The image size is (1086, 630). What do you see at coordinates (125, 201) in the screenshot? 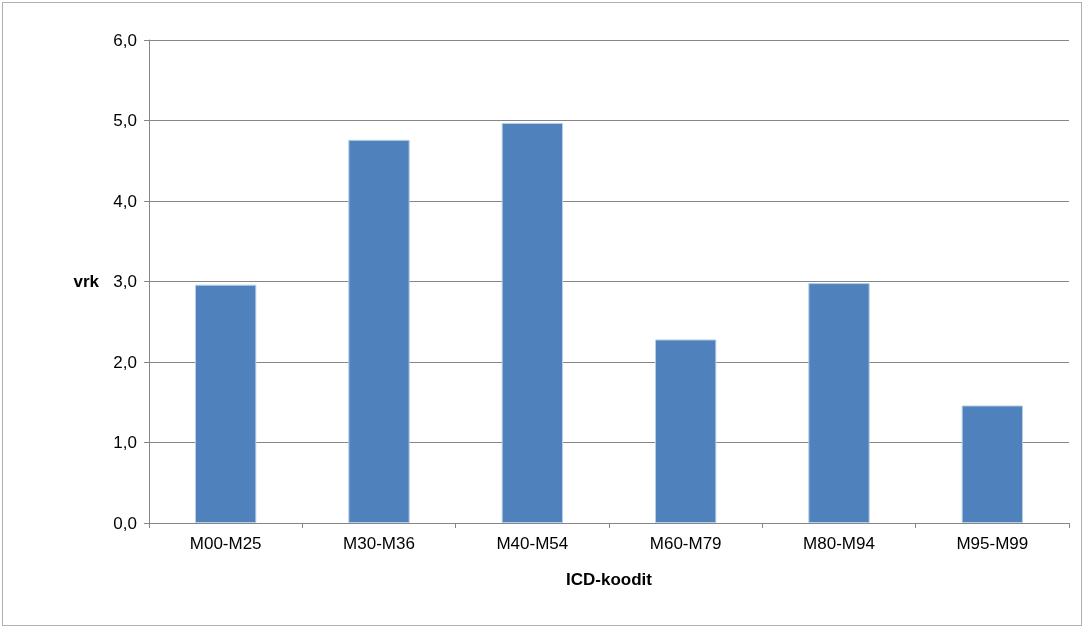
I see `y-tick-label: 4,0` at bounding box center [125, 201].